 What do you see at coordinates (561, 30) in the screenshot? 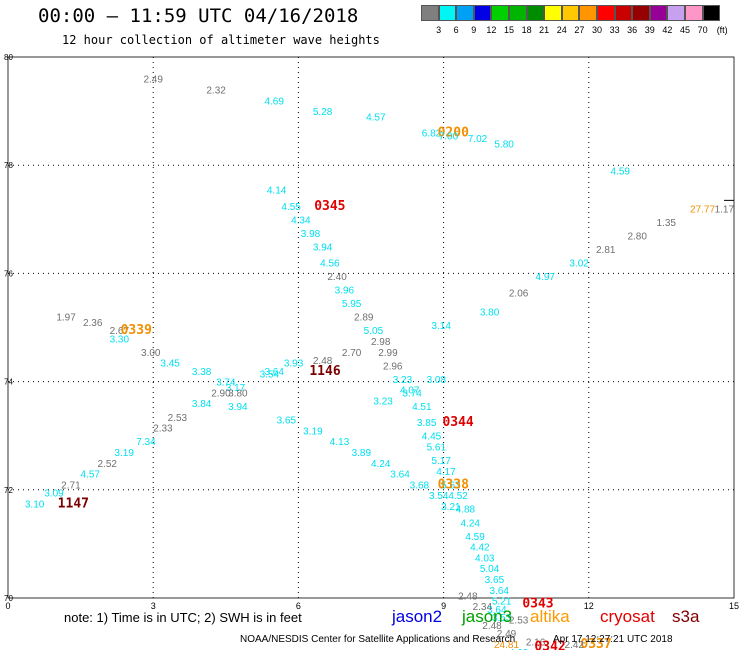
I see `legend-label: 24` at bounding box center [561, 30].